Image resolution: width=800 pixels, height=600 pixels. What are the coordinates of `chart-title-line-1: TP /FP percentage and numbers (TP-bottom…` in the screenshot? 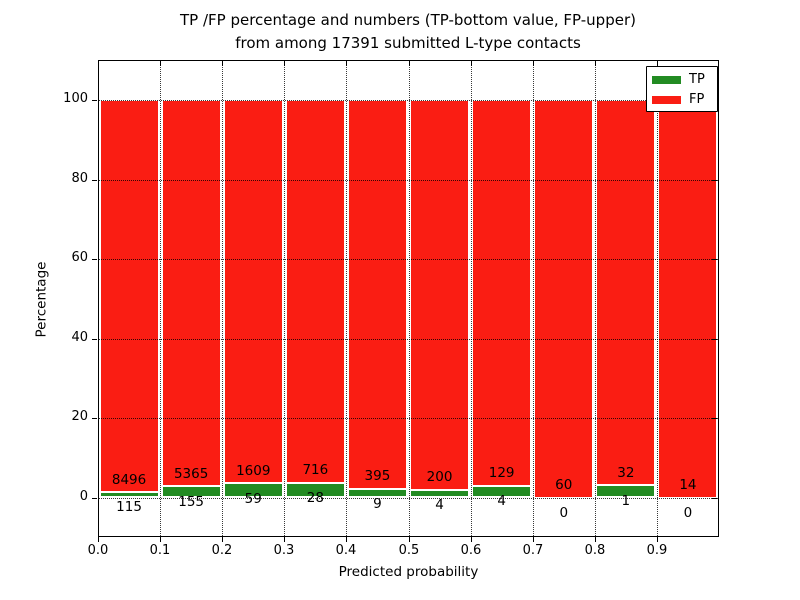 It's located at (408, 20).